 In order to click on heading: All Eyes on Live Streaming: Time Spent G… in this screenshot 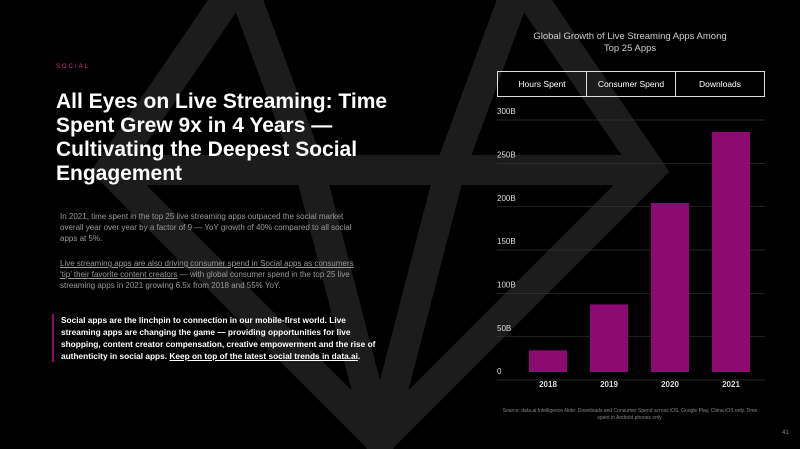, I will do `click(222, 137)`.